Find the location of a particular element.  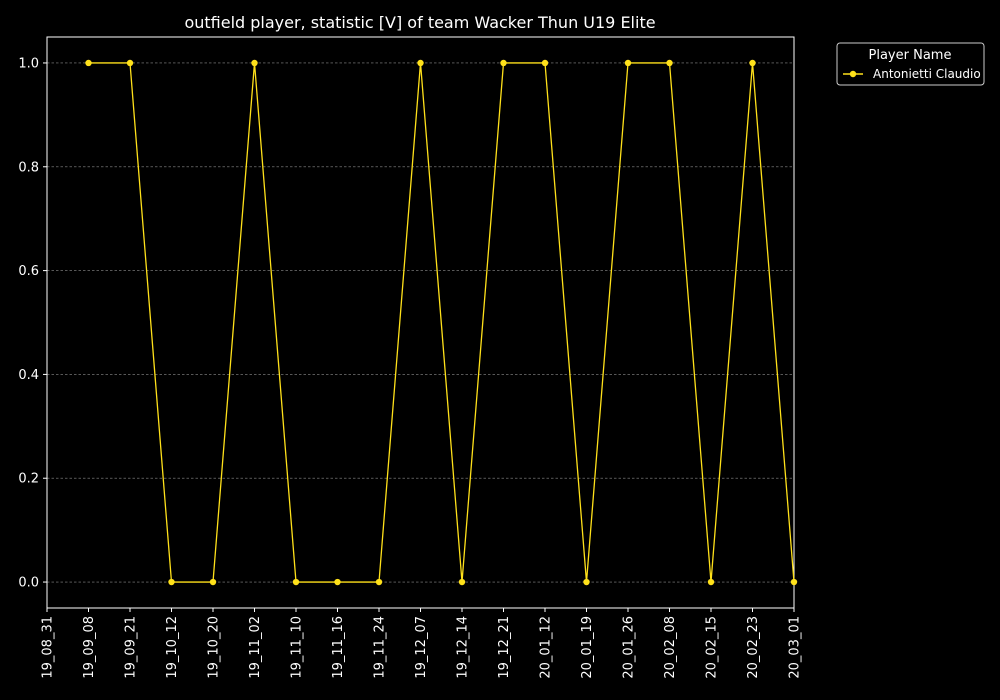

x-tick-label: 20_02_23 is located at coordinates (753, 647).